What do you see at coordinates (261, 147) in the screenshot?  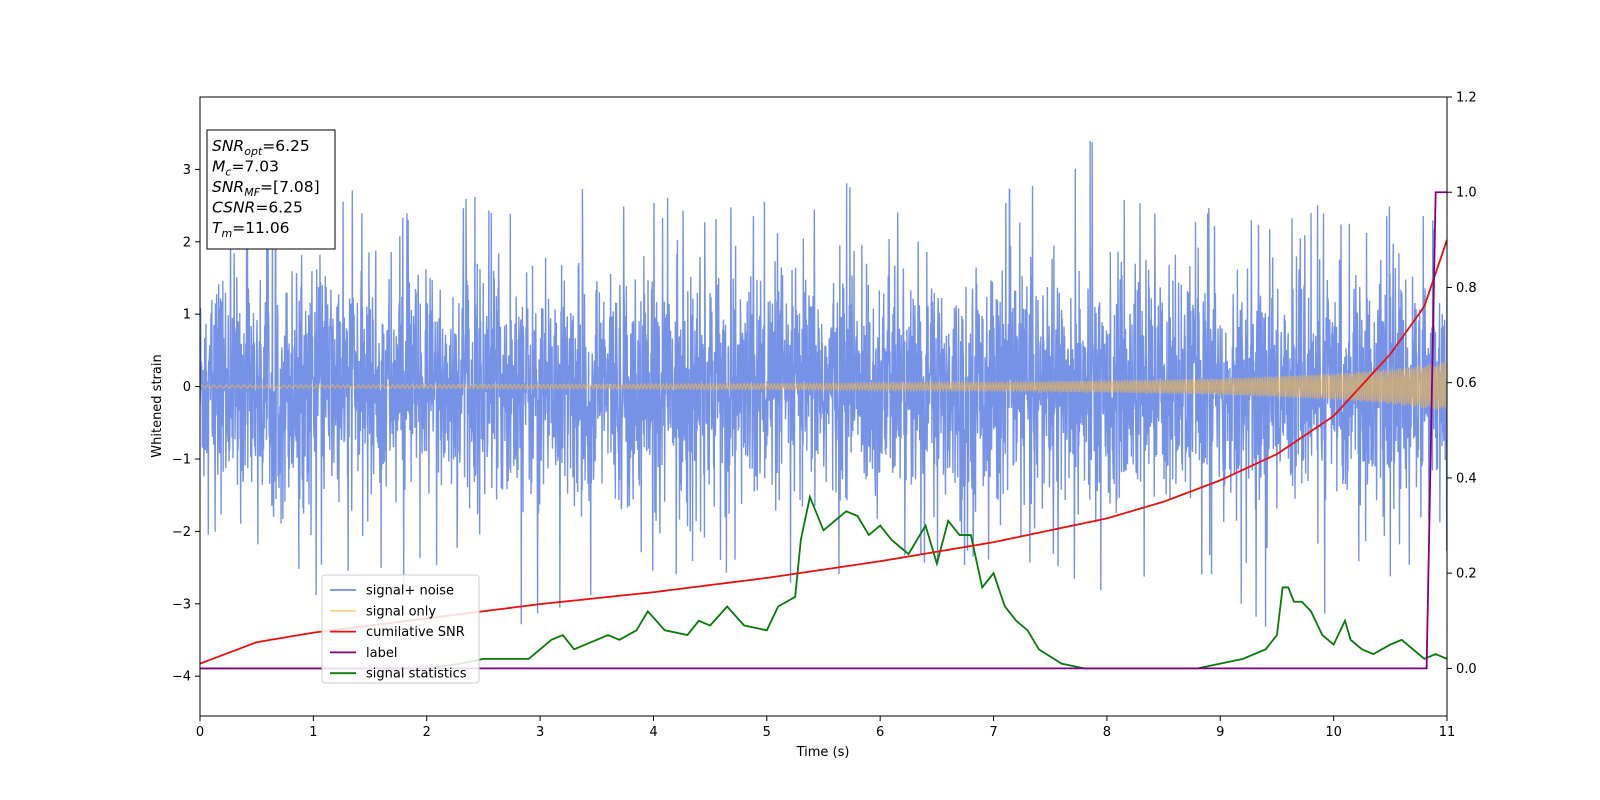 I see `annotation-line: SNRopt=6.25` at bounding box center [261, 147].